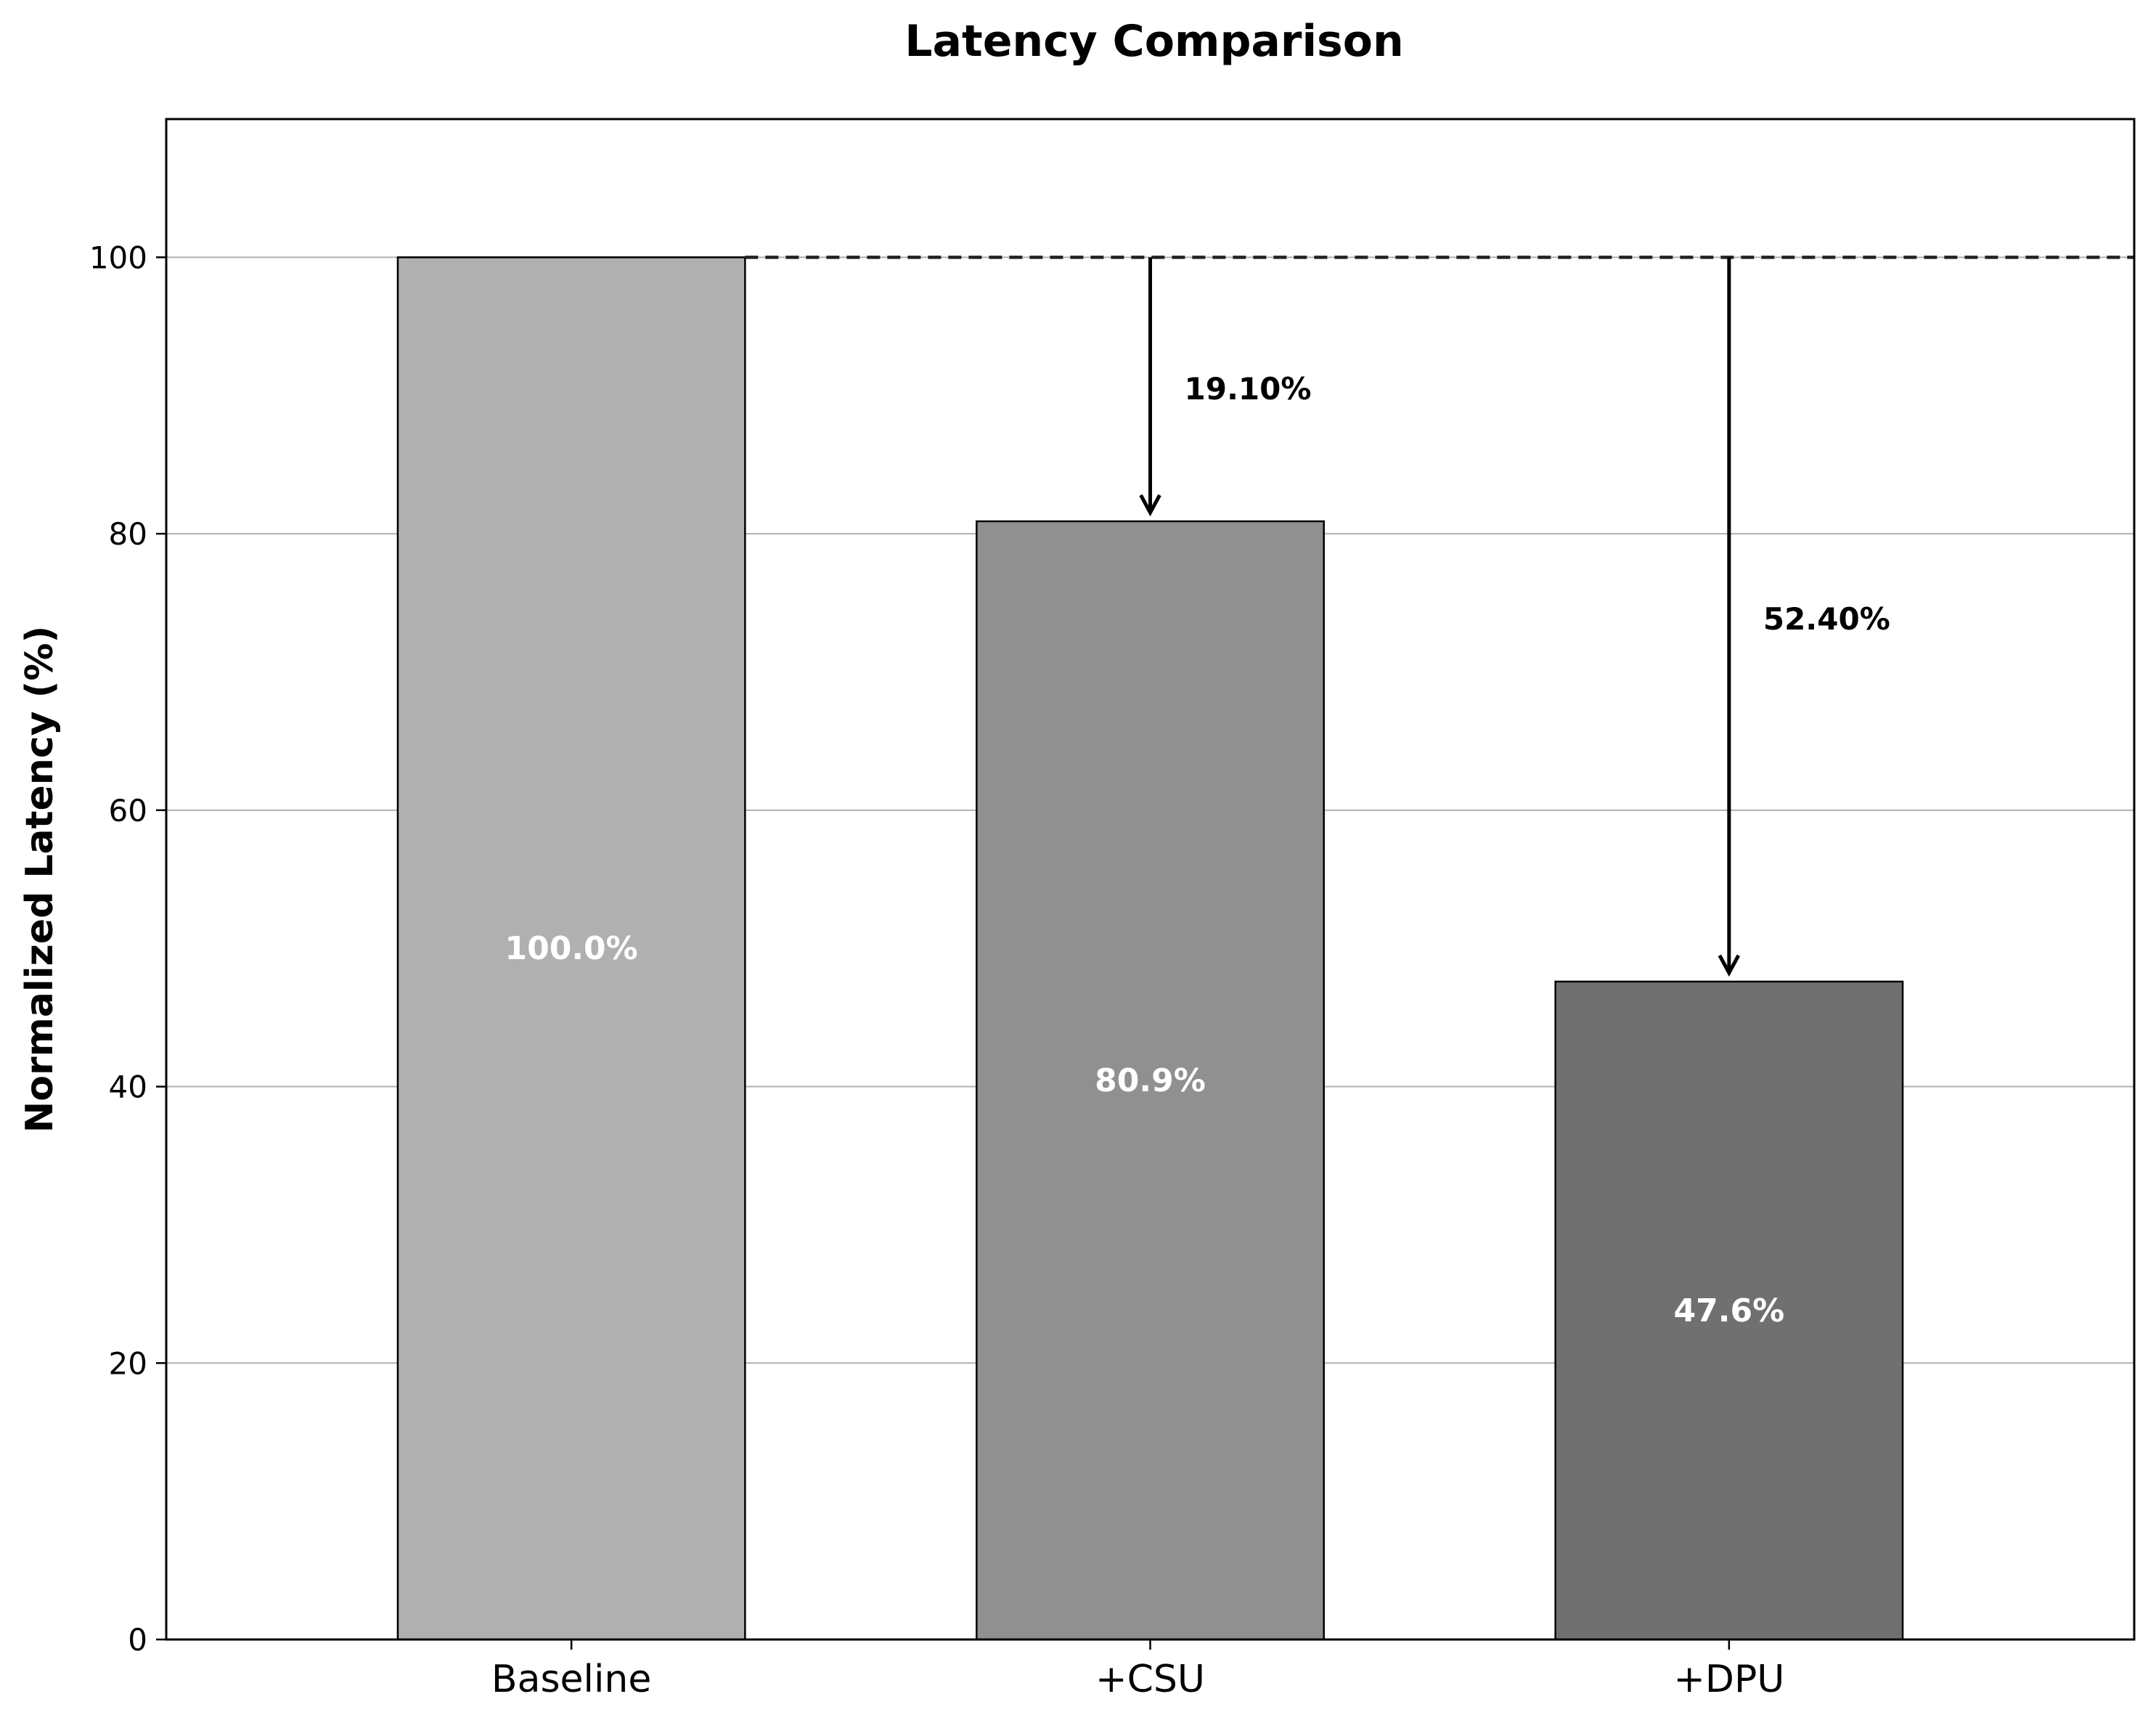 This screenshot has width=2156, height=1723. I want to click on y-tick-label: 0, so click(138, 1640).